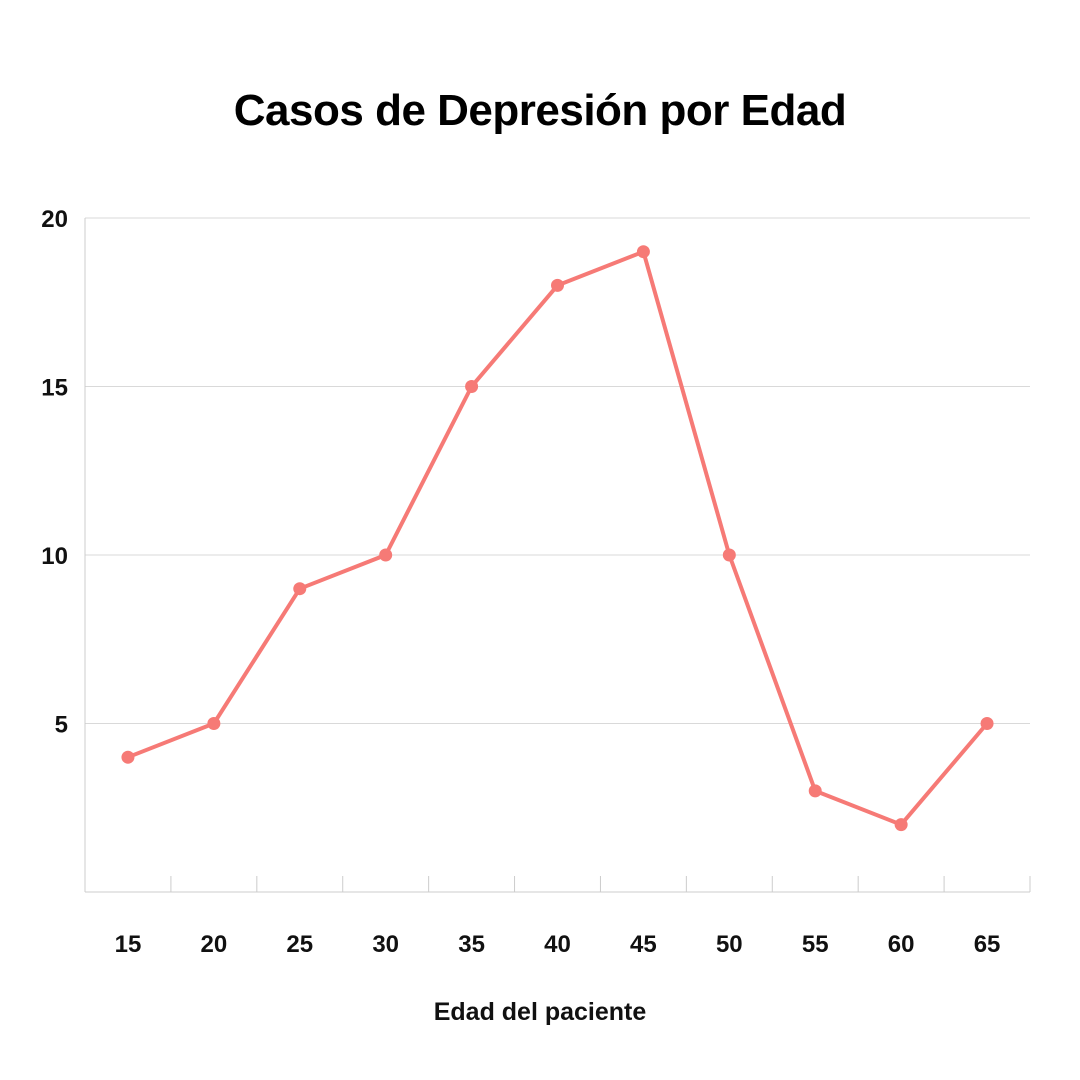 This screenshot has height=1080, width=1080. What do you see at coordinates (540, 110) in the screenshot?
I see `chart-title: Casos de Depresión por Edad` at bounding box center [540, 110].